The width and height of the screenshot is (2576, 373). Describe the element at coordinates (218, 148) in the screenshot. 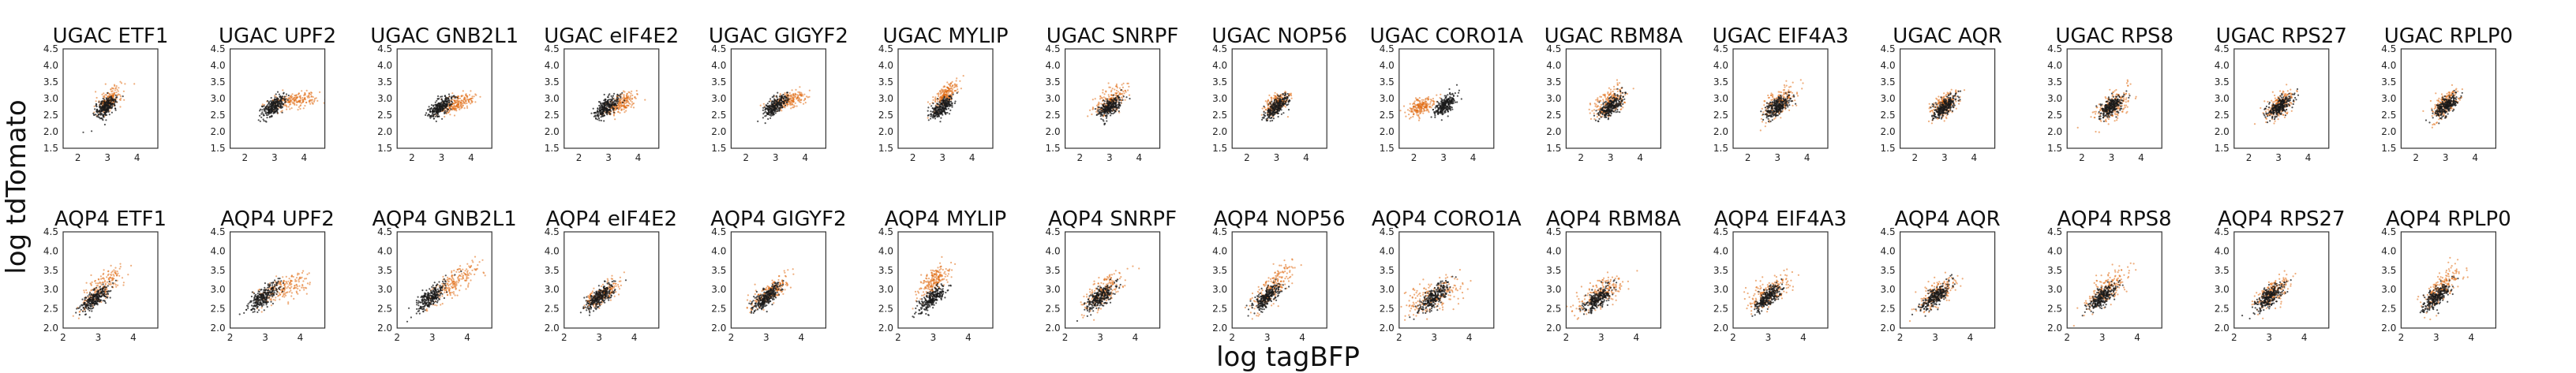

I see `y-tick-label: 1.5` at that location.